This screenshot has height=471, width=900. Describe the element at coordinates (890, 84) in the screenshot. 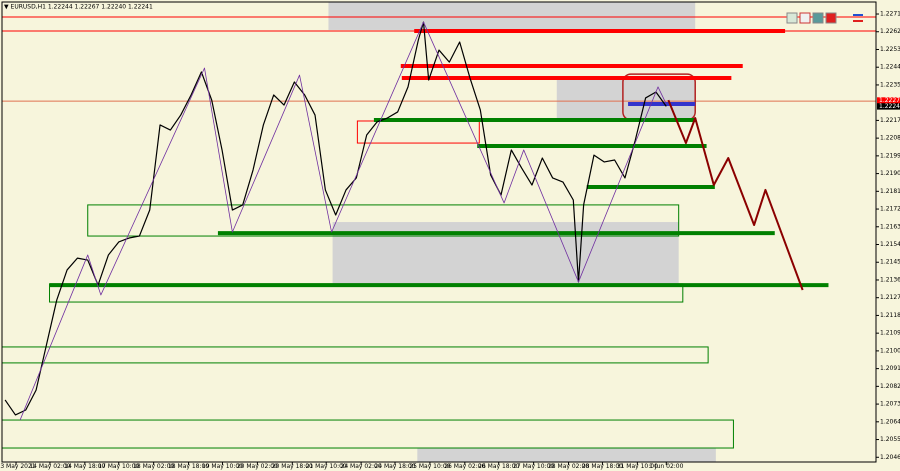

I see `y-tick-label: 1.22350` at that location.